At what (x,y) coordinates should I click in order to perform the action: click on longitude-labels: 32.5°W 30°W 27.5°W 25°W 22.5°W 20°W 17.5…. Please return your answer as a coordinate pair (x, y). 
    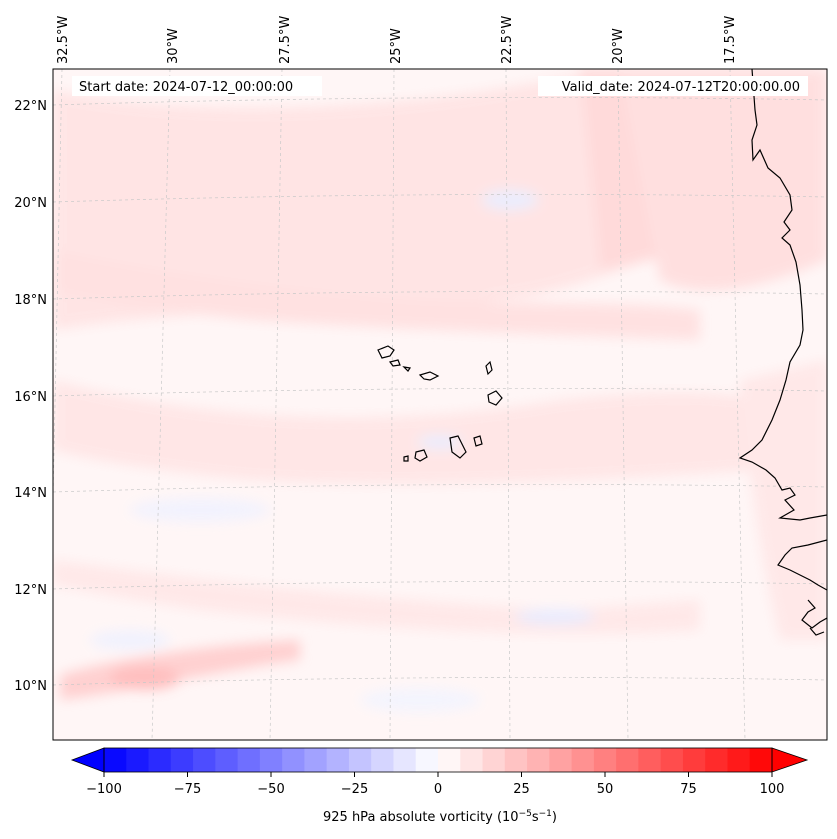
    Looking at the image, I should click on (397, 40).